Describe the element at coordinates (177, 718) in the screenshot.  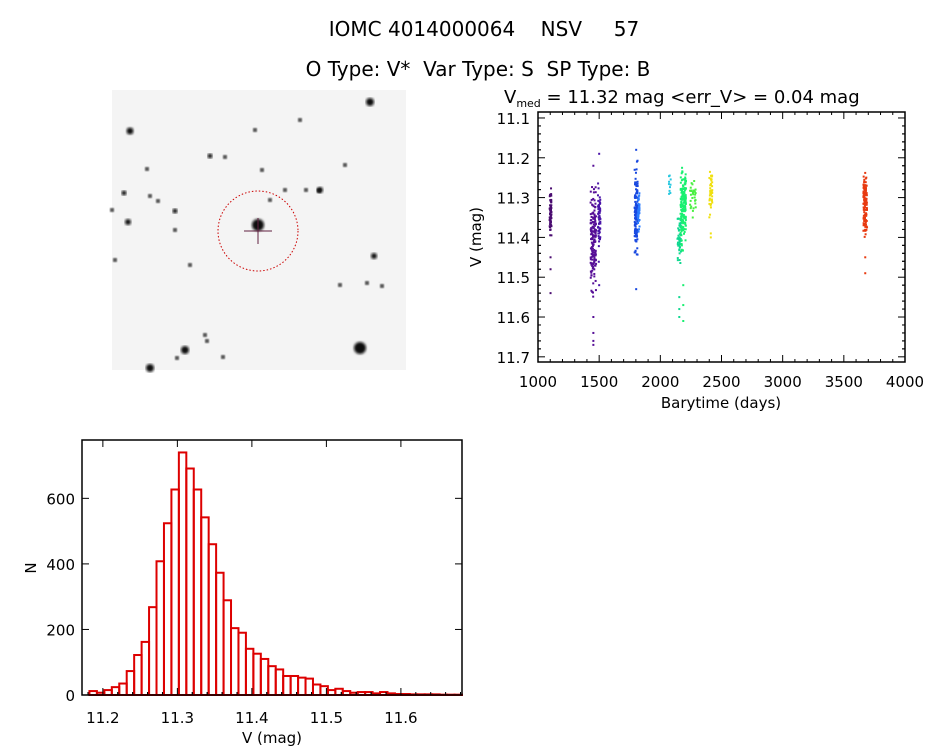
I see `x-tick-label: 11.3` at that location.